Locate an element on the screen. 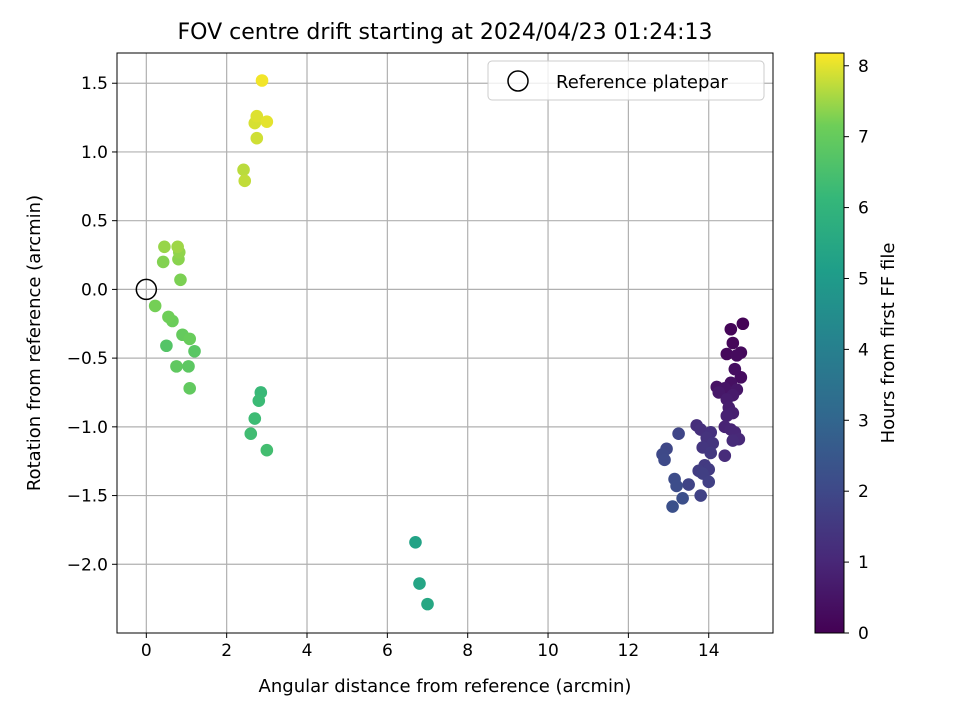 This screenshot has width=960, height=720. colorbar-gradient is located at coordinates (829, 343).